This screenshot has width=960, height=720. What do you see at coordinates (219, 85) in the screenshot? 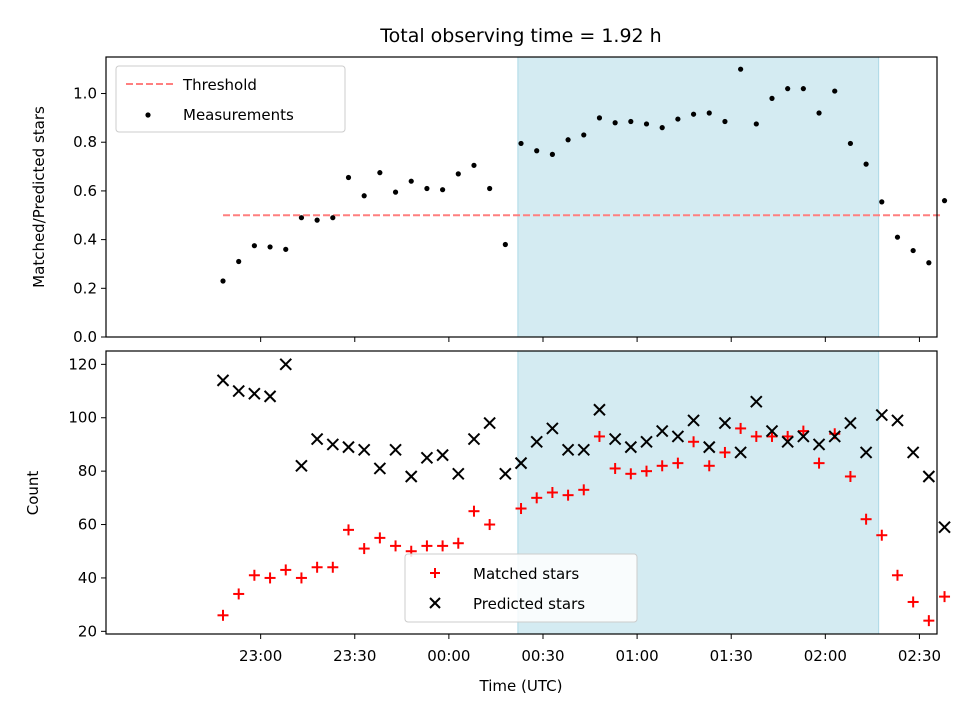
I see `legend-threshold-label: Threshold` at bounding box center [219, 85].